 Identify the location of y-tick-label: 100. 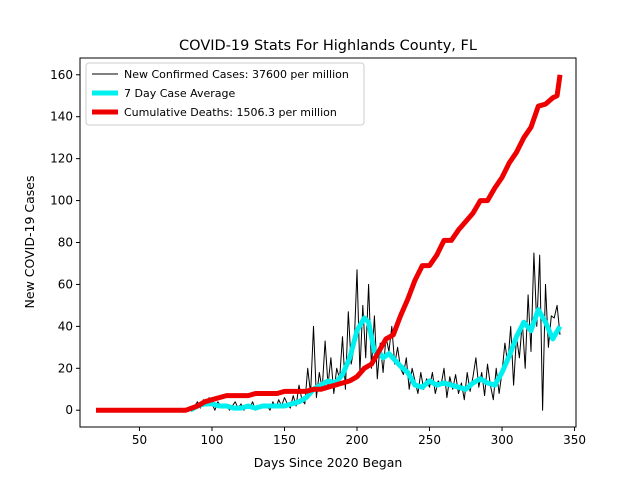
(61, 201).